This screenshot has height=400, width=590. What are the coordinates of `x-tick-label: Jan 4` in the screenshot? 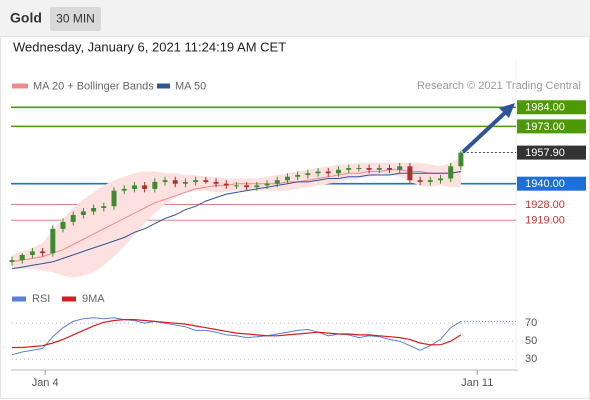 It's located at (45, 383).